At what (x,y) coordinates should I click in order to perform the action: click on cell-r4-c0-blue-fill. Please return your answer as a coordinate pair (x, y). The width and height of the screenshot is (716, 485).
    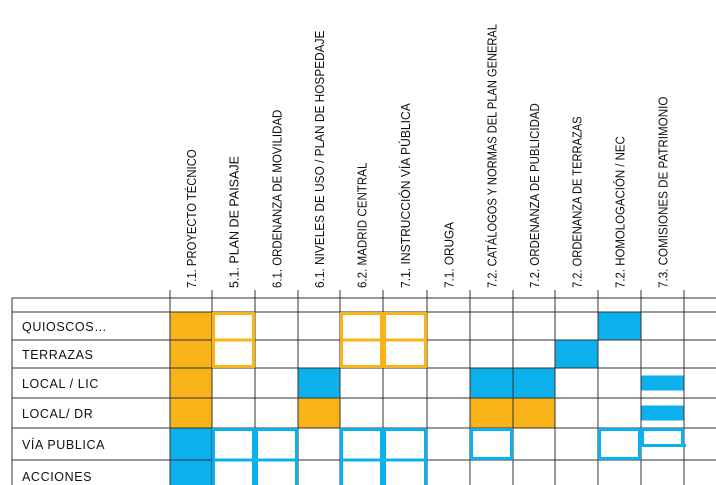
    Looking at the image, I should click on (191, 456).